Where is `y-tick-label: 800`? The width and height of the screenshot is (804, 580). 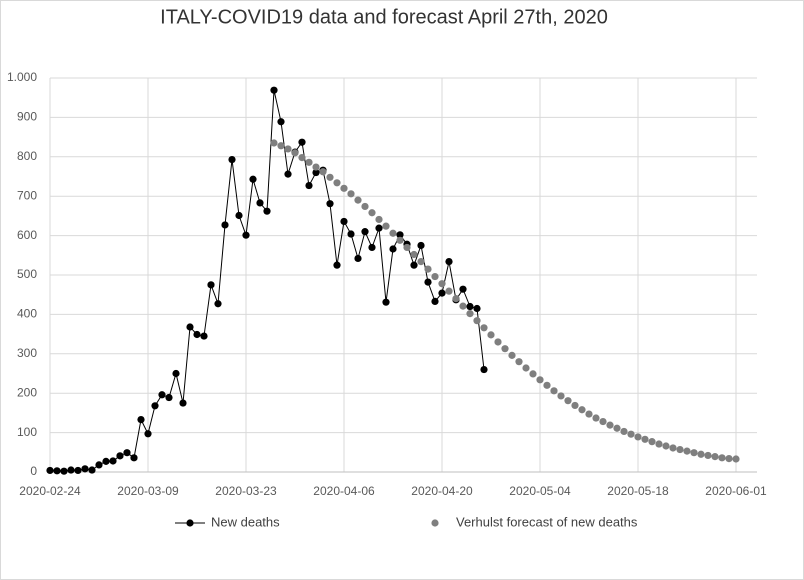
y-tick-label: 800 is located at coordinates (27, 156).